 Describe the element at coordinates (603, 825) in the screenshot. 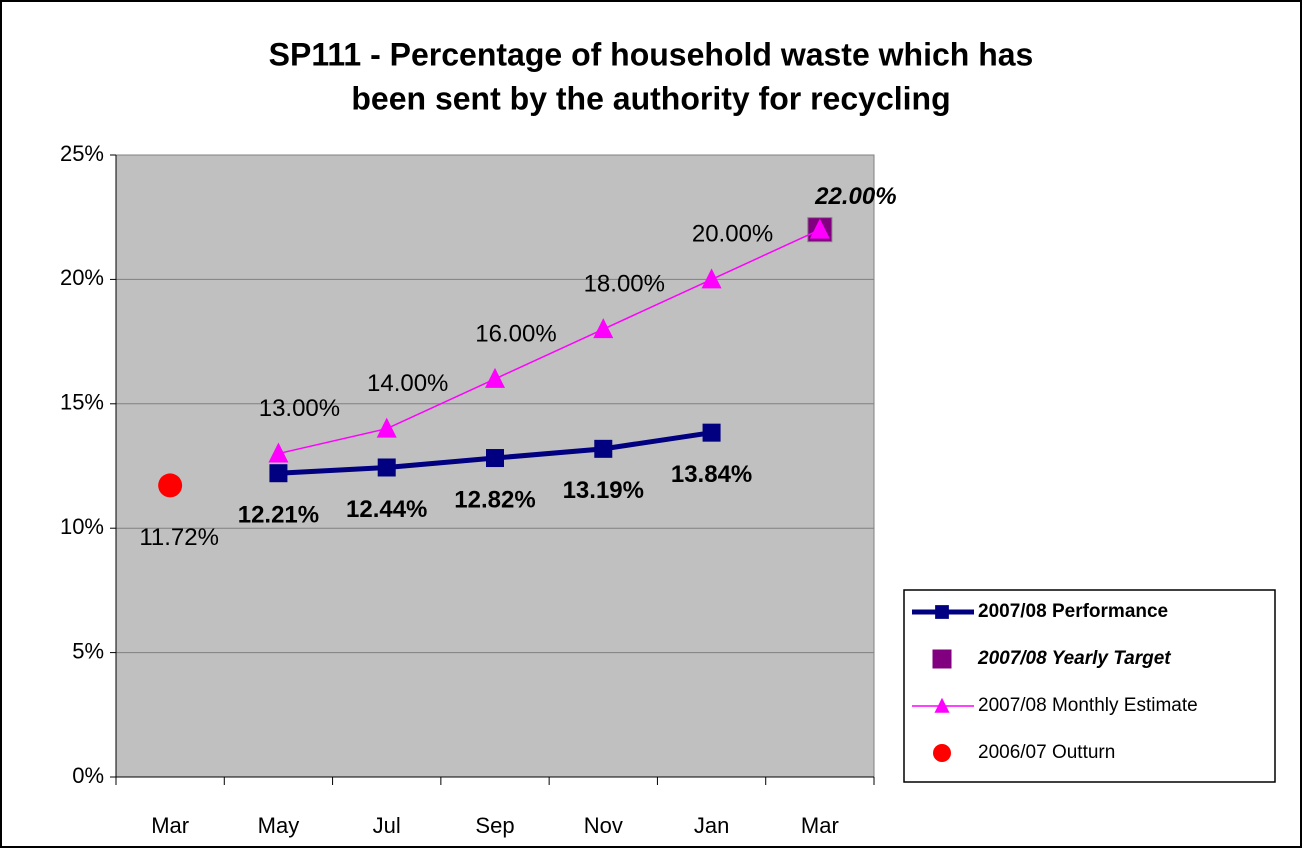

I see `x-tick-label: Nov` at that location.